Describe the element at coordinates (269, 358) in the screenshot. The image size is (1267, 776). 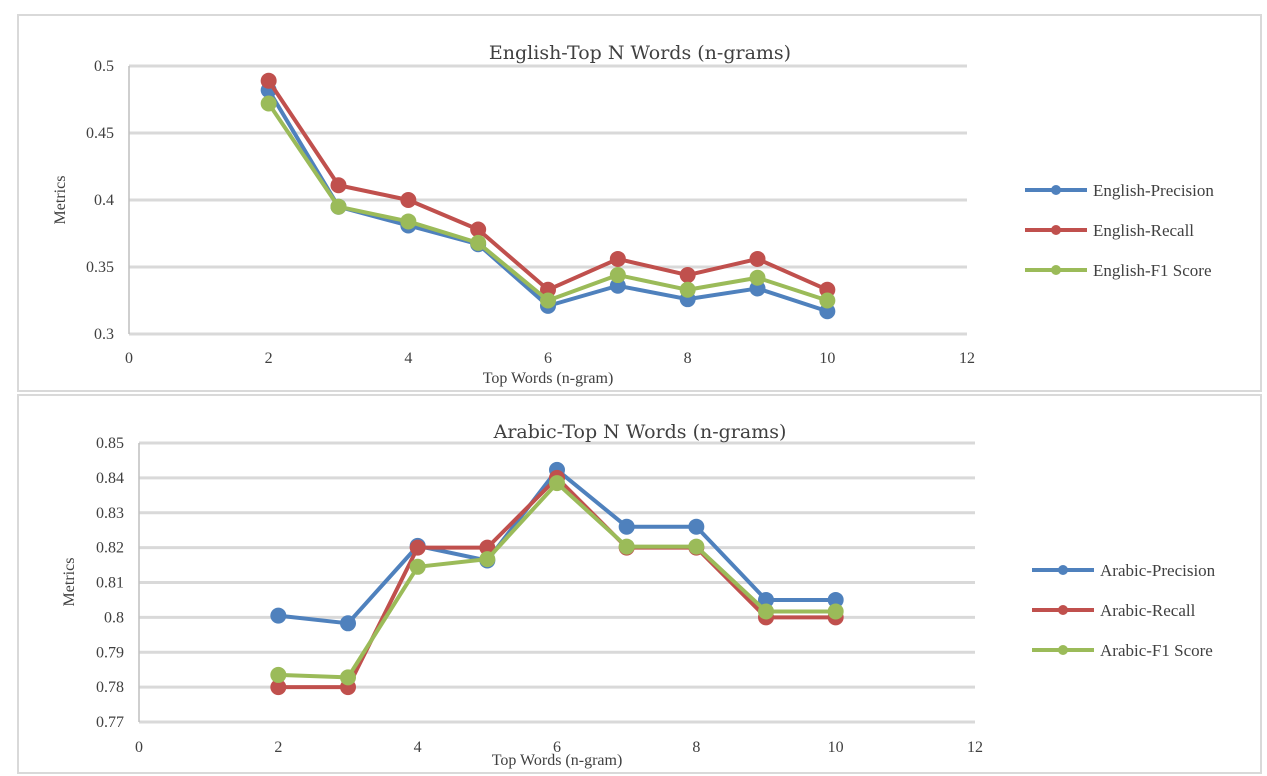
I see `english-x-tick-label: 2` at that location.